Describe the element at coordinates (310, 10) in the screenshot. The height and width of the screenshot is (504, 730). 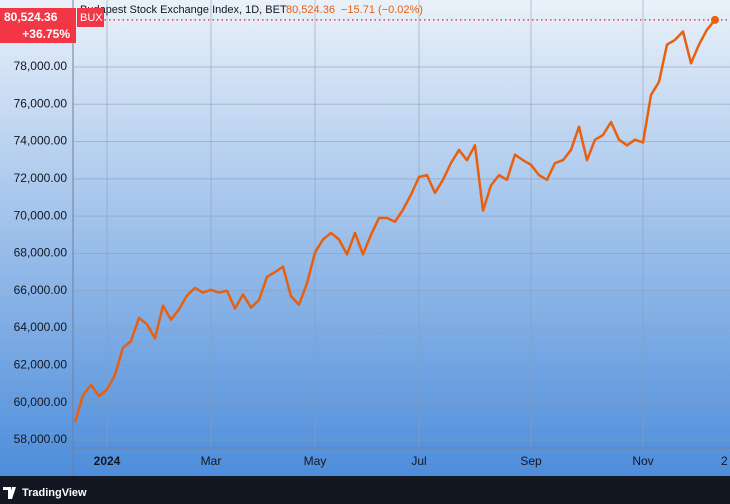
I see `legend-price: 80,524.36` at that location.